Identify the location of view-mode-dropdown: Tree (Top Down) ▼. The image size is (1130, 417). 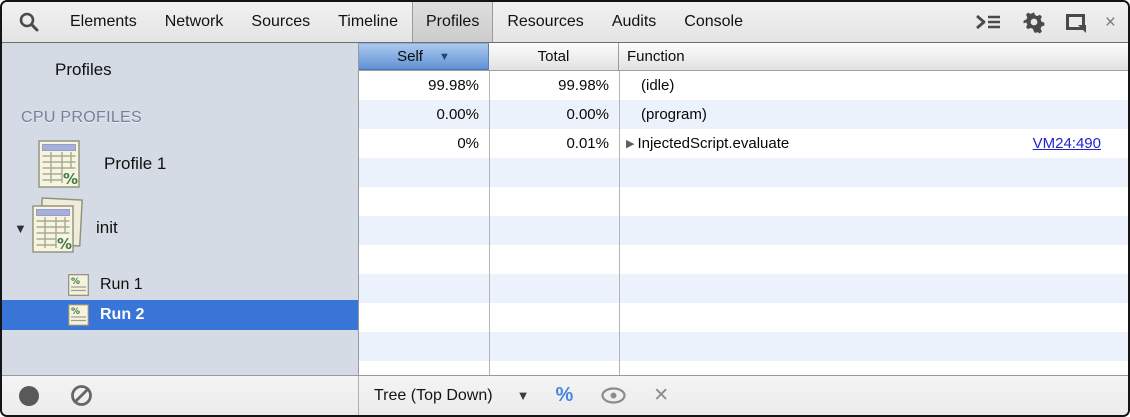
(451, 396).